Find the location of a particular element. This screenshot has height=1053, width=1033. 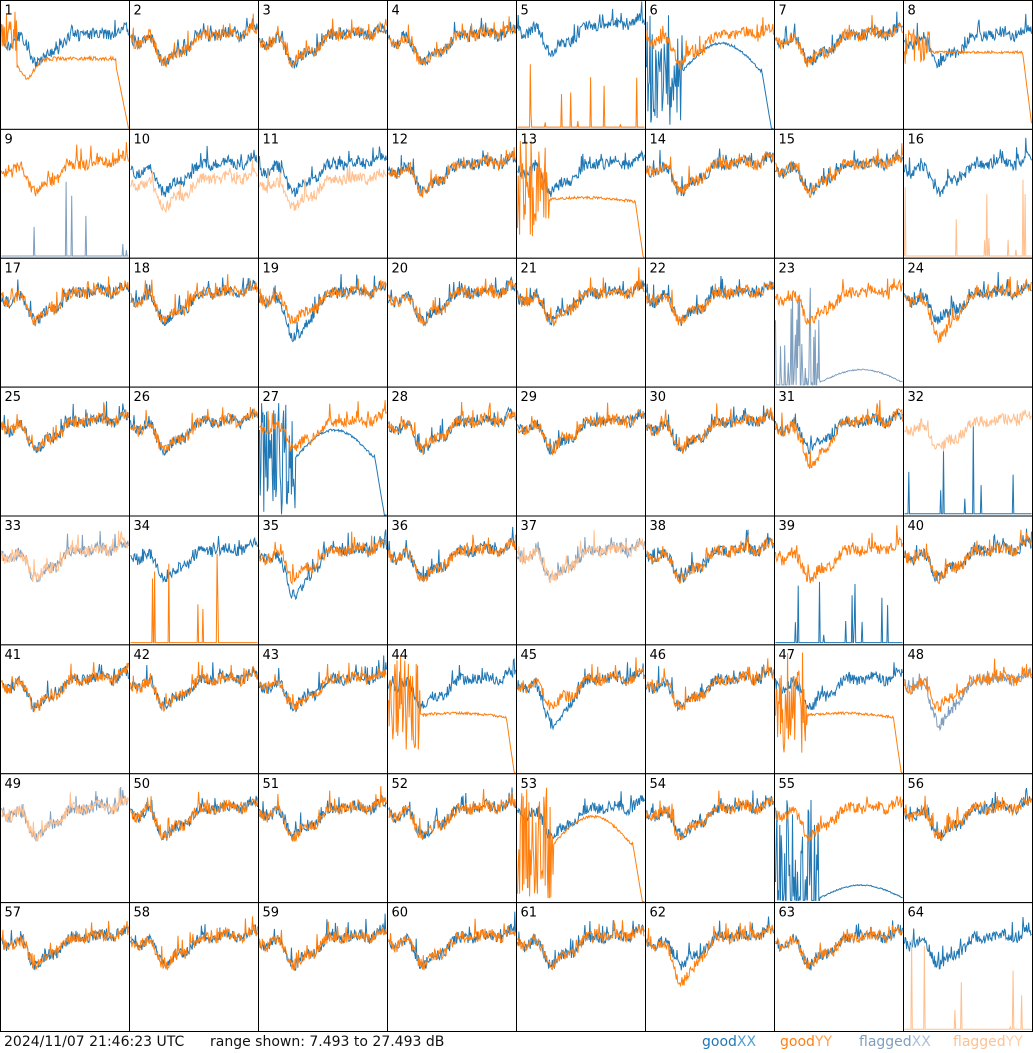

panel-10: 10 is located at coordinates (194, 193).